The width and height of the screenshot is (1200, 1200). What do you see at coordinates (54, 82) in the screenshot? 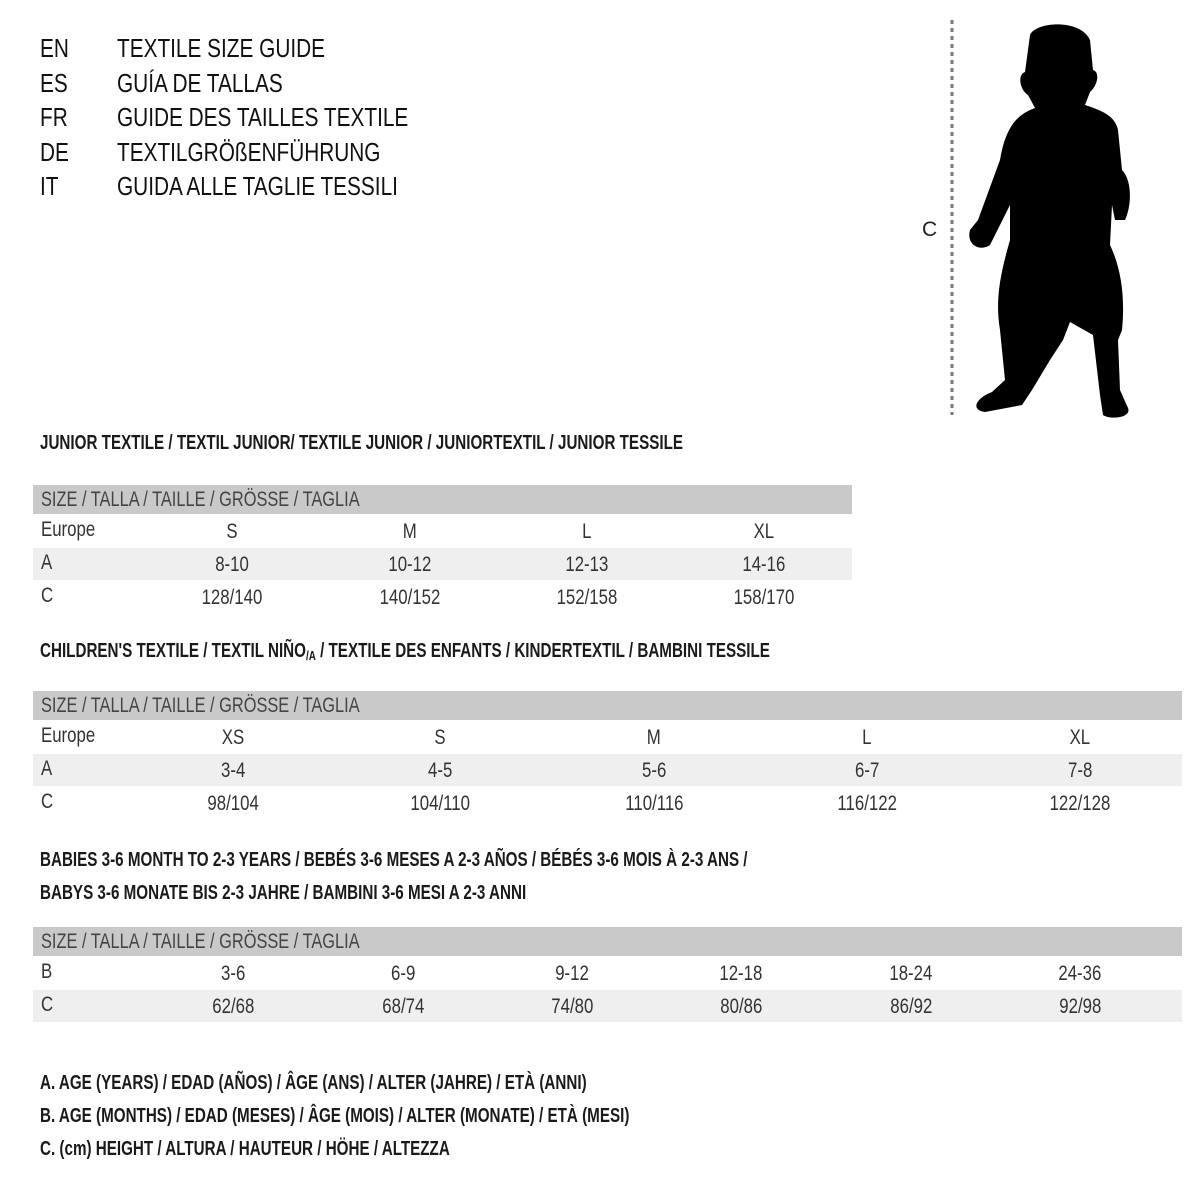
I see `language-code: ES` at bounding box center [54, 82].